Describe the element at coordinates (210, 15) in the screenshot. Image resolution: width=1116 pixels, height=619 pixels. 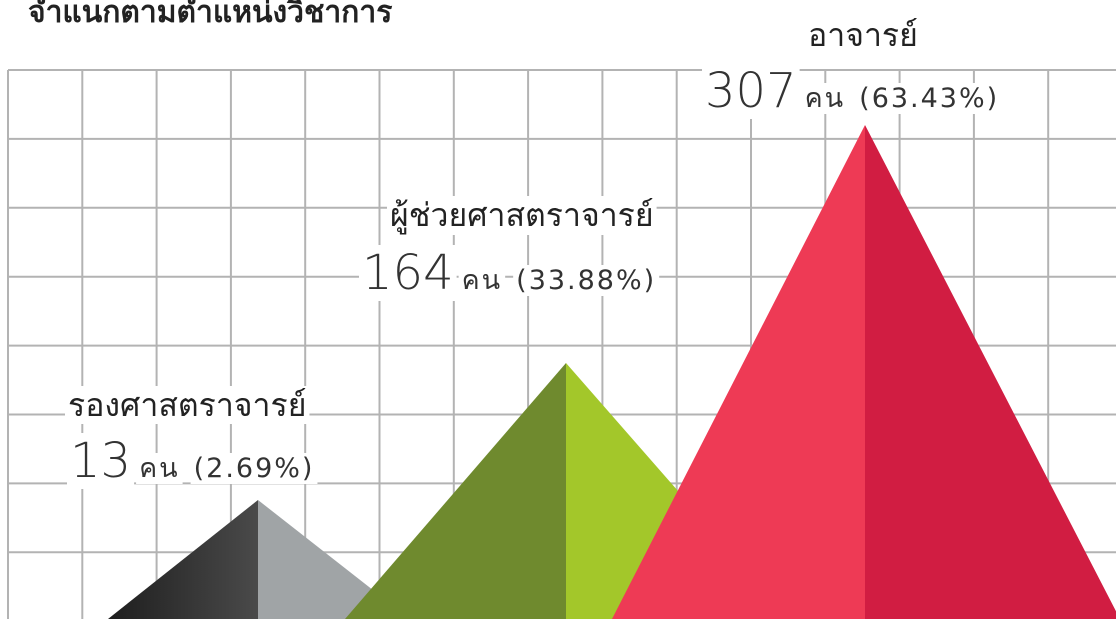
I see `title: จำแนกตามตำแหน่งวิชาการ` at that location.